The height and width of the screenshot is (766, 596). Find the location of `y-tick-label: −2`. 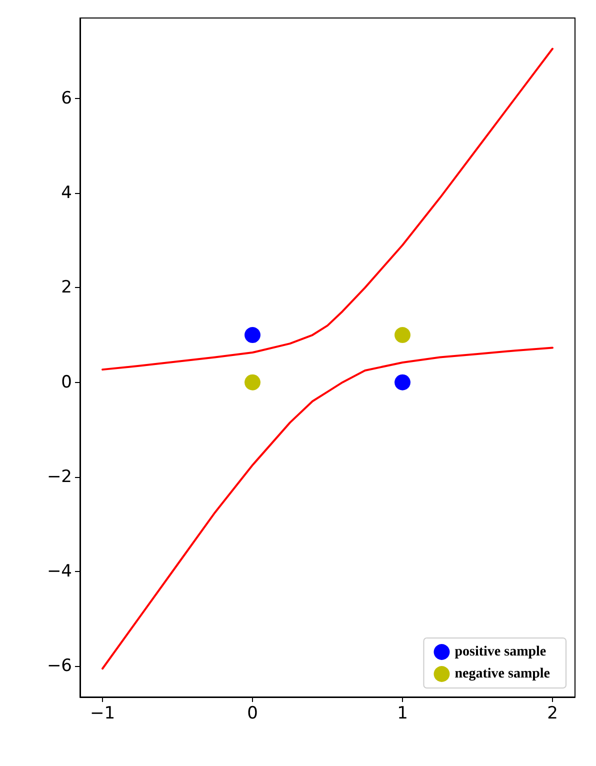

y-tick-label: −2 is located at coordinates (59, 476).